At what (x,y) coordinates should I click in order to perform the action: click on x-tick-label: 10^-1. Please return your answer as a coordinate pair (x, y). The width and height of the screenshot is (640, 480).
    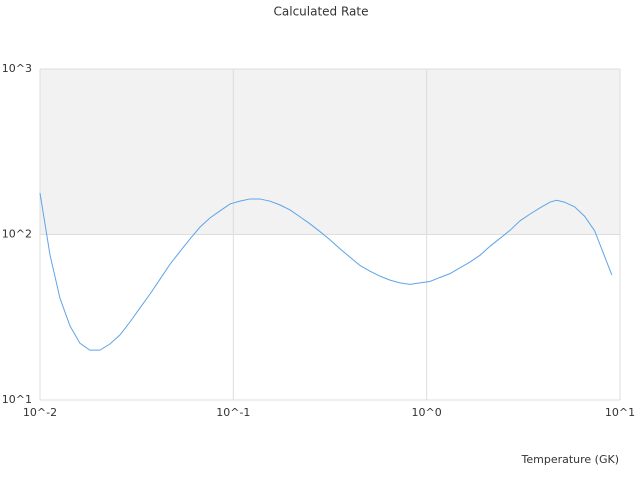
    Looking at the image, I should click on (233, 412).